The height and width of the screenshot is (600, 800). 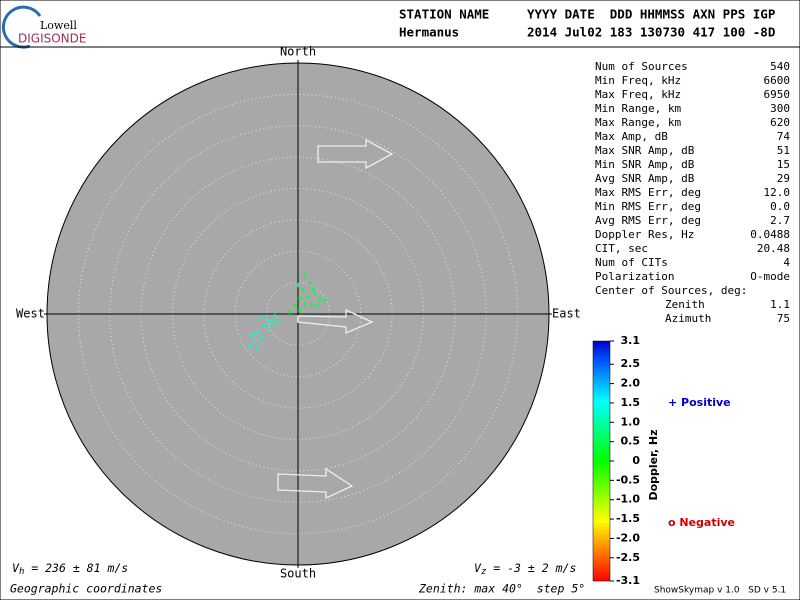 What do you see at coordinates (780, 304) in the screenshot?
I see `stat-value: 1.1` at bounding box center [780, 304].